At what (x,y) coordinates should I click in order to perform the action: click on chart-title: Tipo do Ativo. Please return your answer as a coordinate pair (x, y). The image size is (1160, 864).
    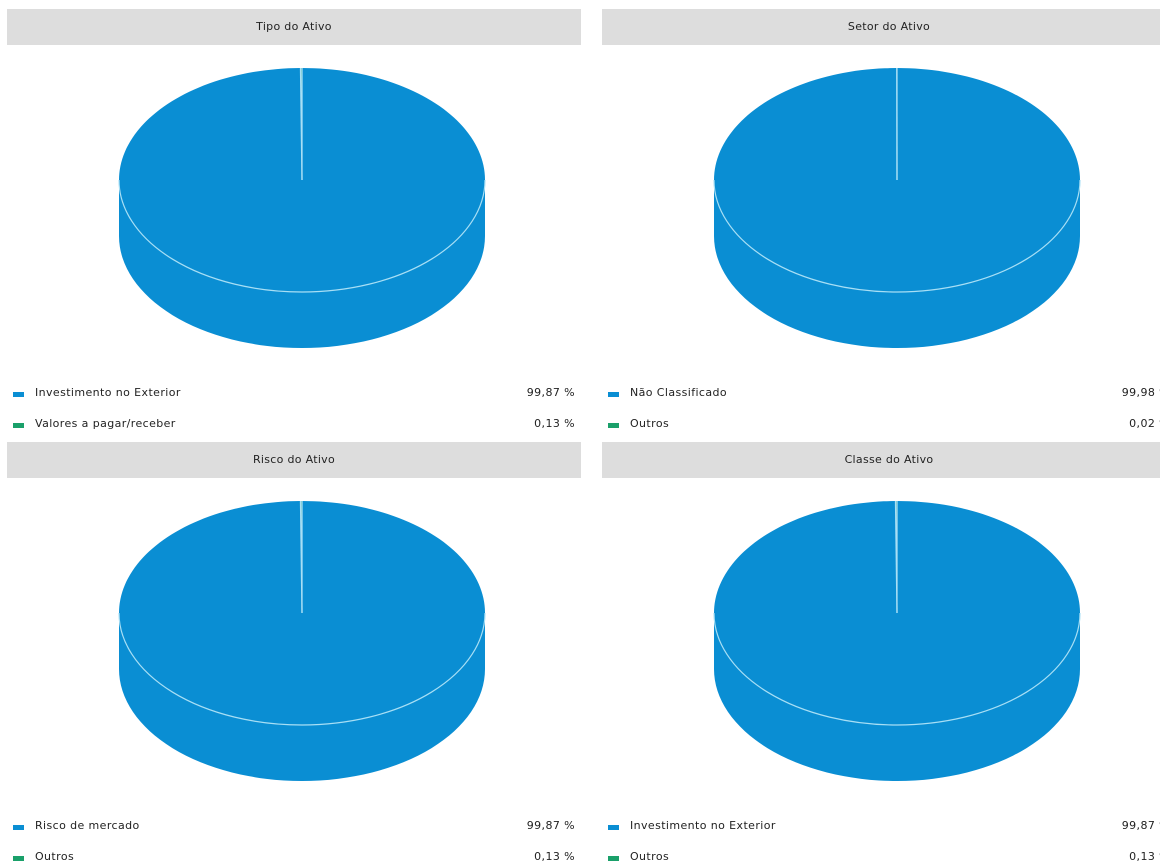
    Looking at the image, I should click on (294, 27).